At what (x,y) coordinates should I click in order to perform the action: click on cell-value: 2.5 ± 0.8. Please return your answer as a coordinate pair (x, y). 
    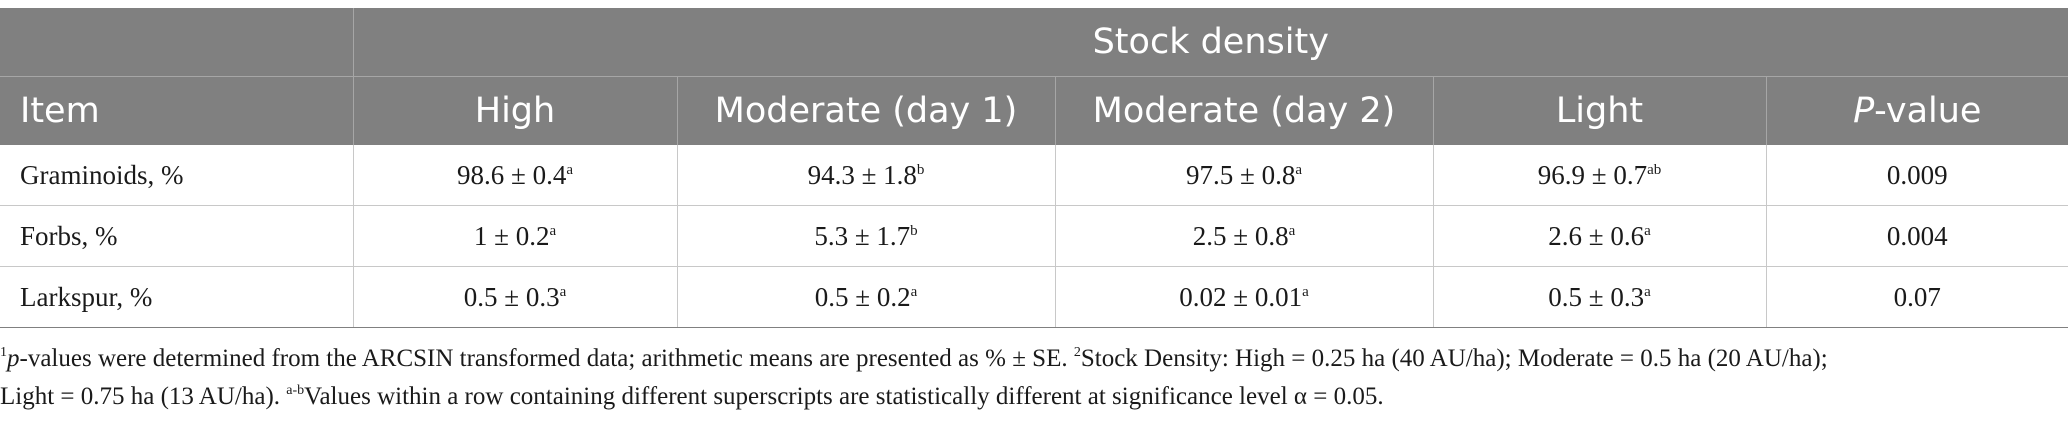
    Looking at the image, I should click on (1240, 235).